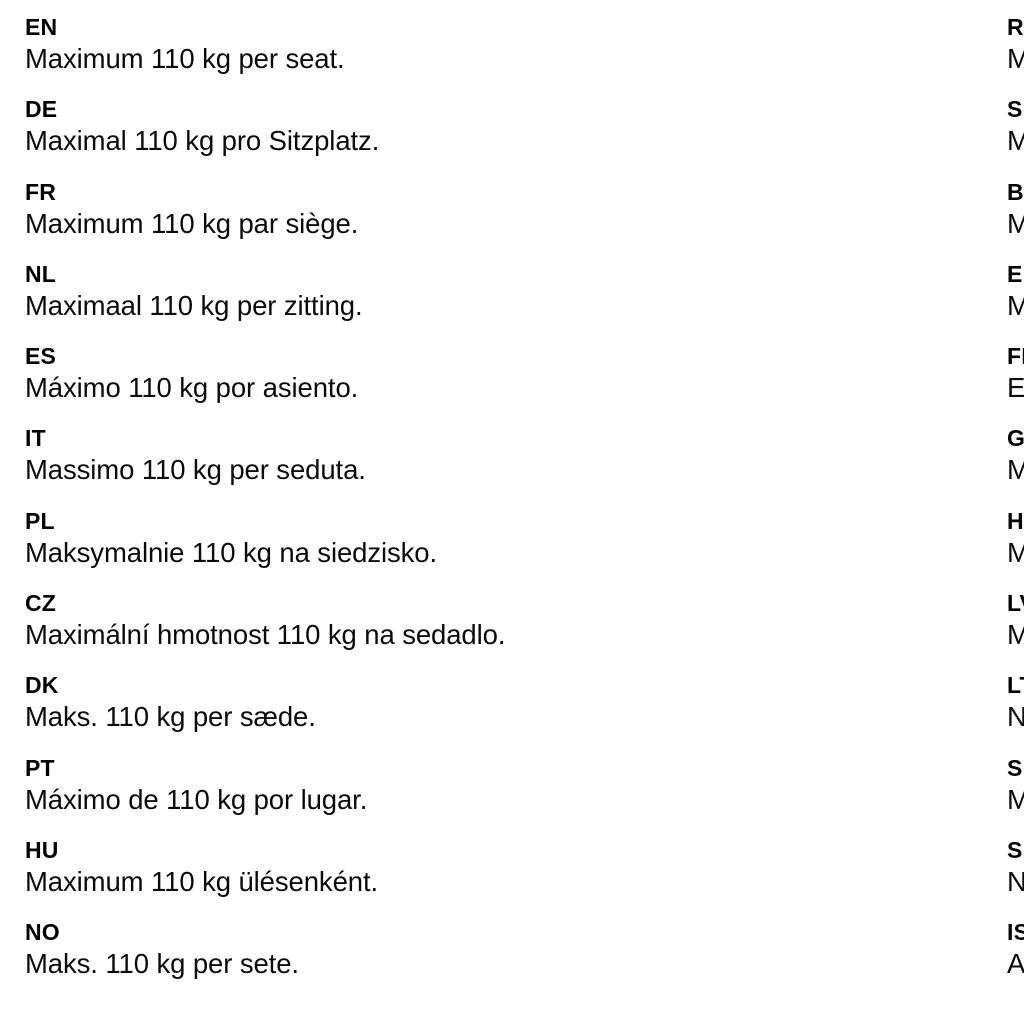  I want to click on language-text: Maximum 110 kg par siège., so click(192, 223).